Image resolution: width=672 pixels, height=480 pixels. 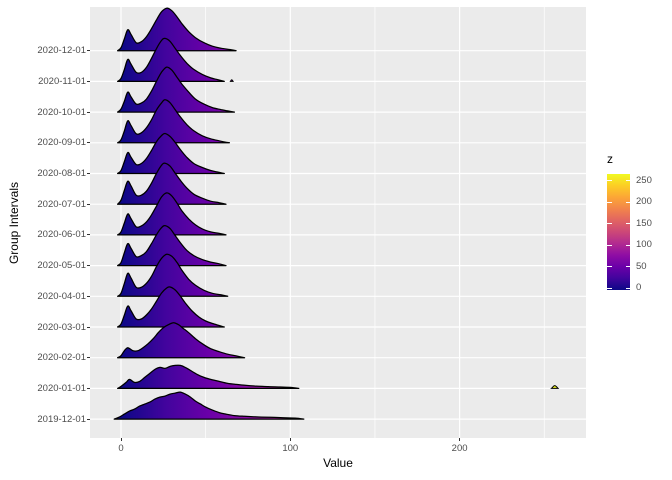 What do you see at coordinates (459, 448) in the screenshot?
I see `x-tick-label: 200` at bounding box center [459, 448].